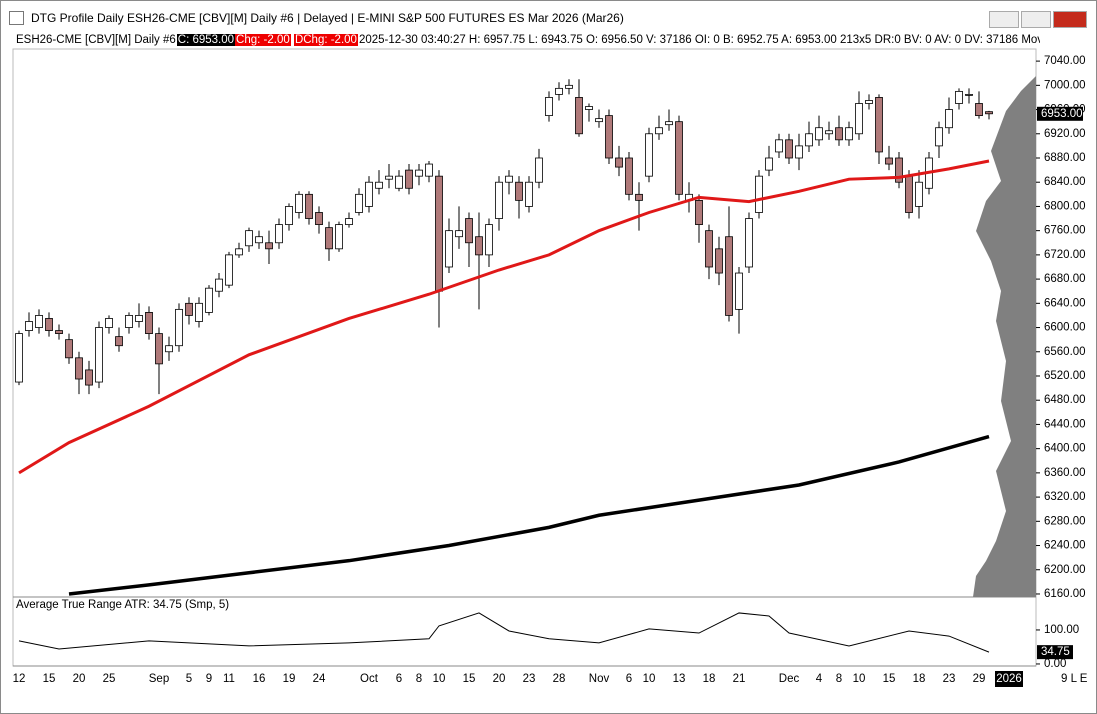  I want to click on x-tick-label: 5, so click(189, 679).